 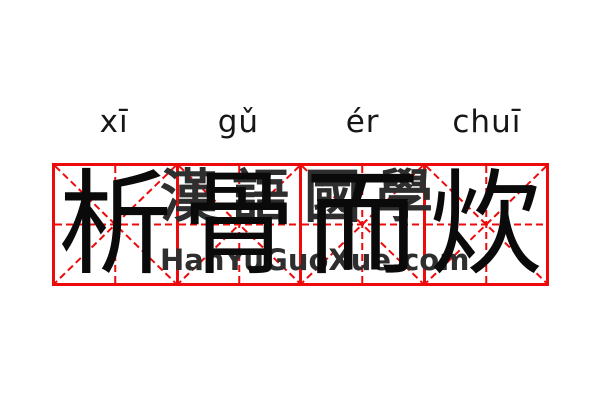 I want to click on watermark-site-url: HanYuGuoXue.com, so click(x=315, y=260).